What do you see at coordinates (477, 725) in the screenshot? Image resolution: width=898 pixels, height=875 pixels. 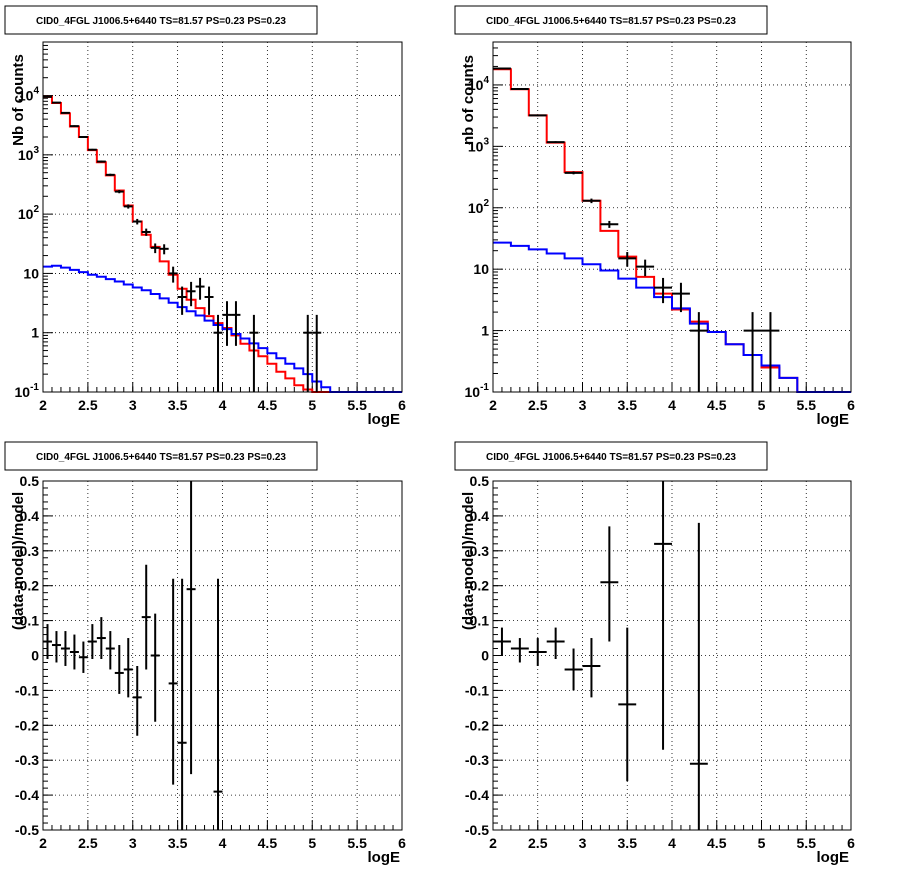 I see `y-tick-label: -0.2` at bounding box center [477, 725].